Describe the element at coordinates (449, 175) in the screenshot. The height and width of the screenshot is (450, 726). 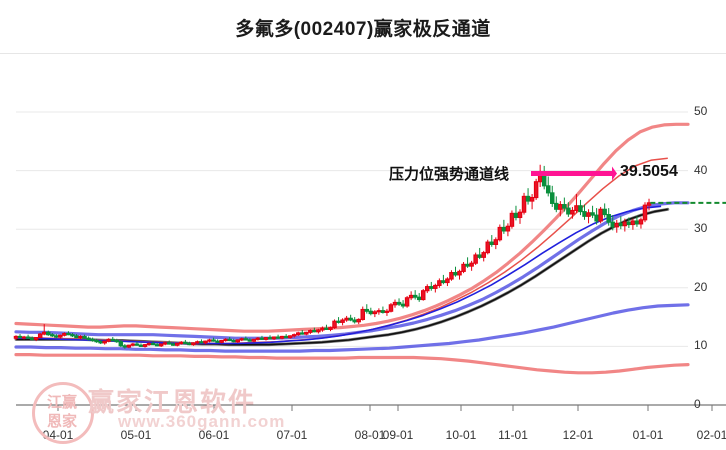
I see `resistance-annotation-label: 压力位强势通道线` at that location.